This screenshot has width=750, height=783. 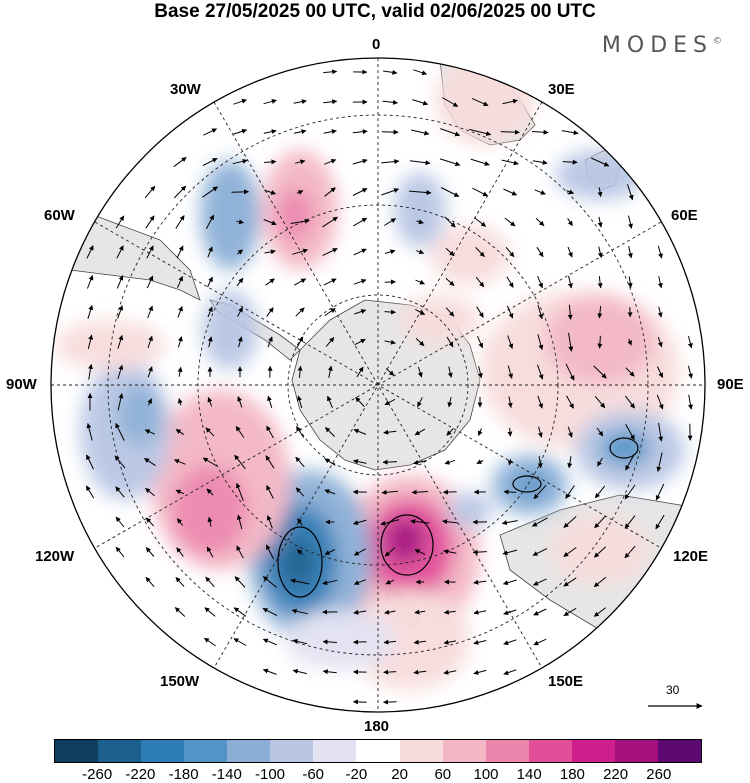 What do you see at coordinates (566, 681) in the screenshot?
I see `label-150e: 150E` at bounding box center [566, 681].